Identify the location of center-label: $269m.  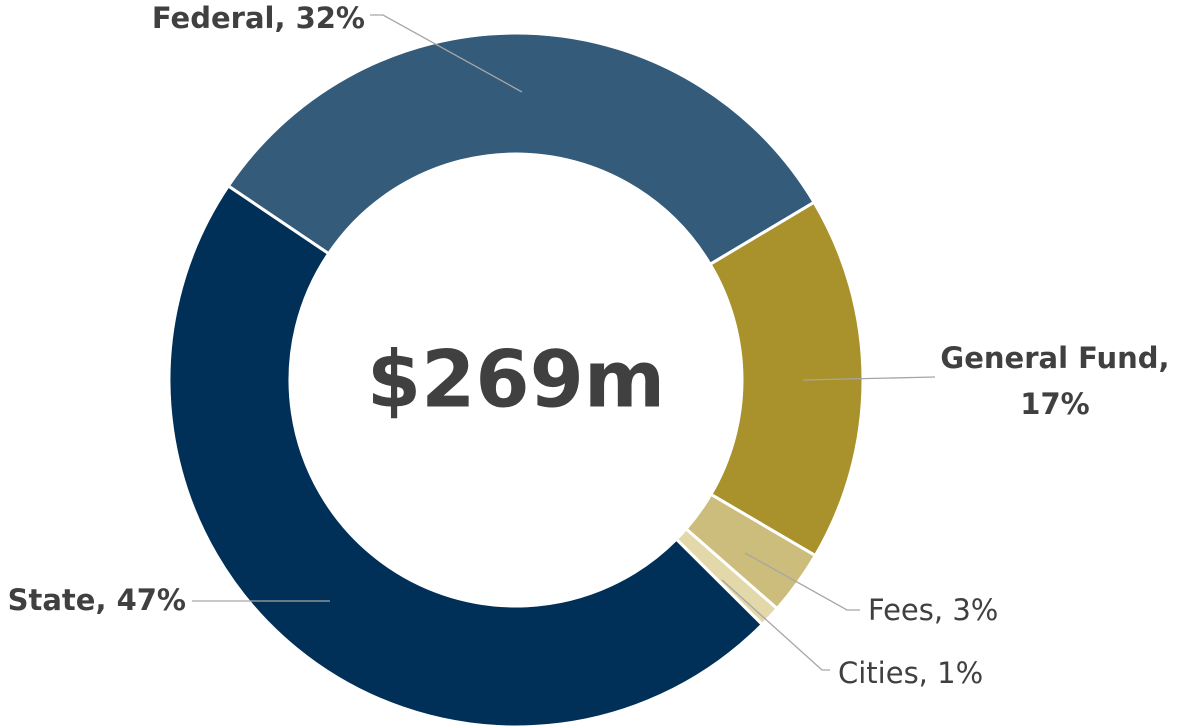
(516, 380).